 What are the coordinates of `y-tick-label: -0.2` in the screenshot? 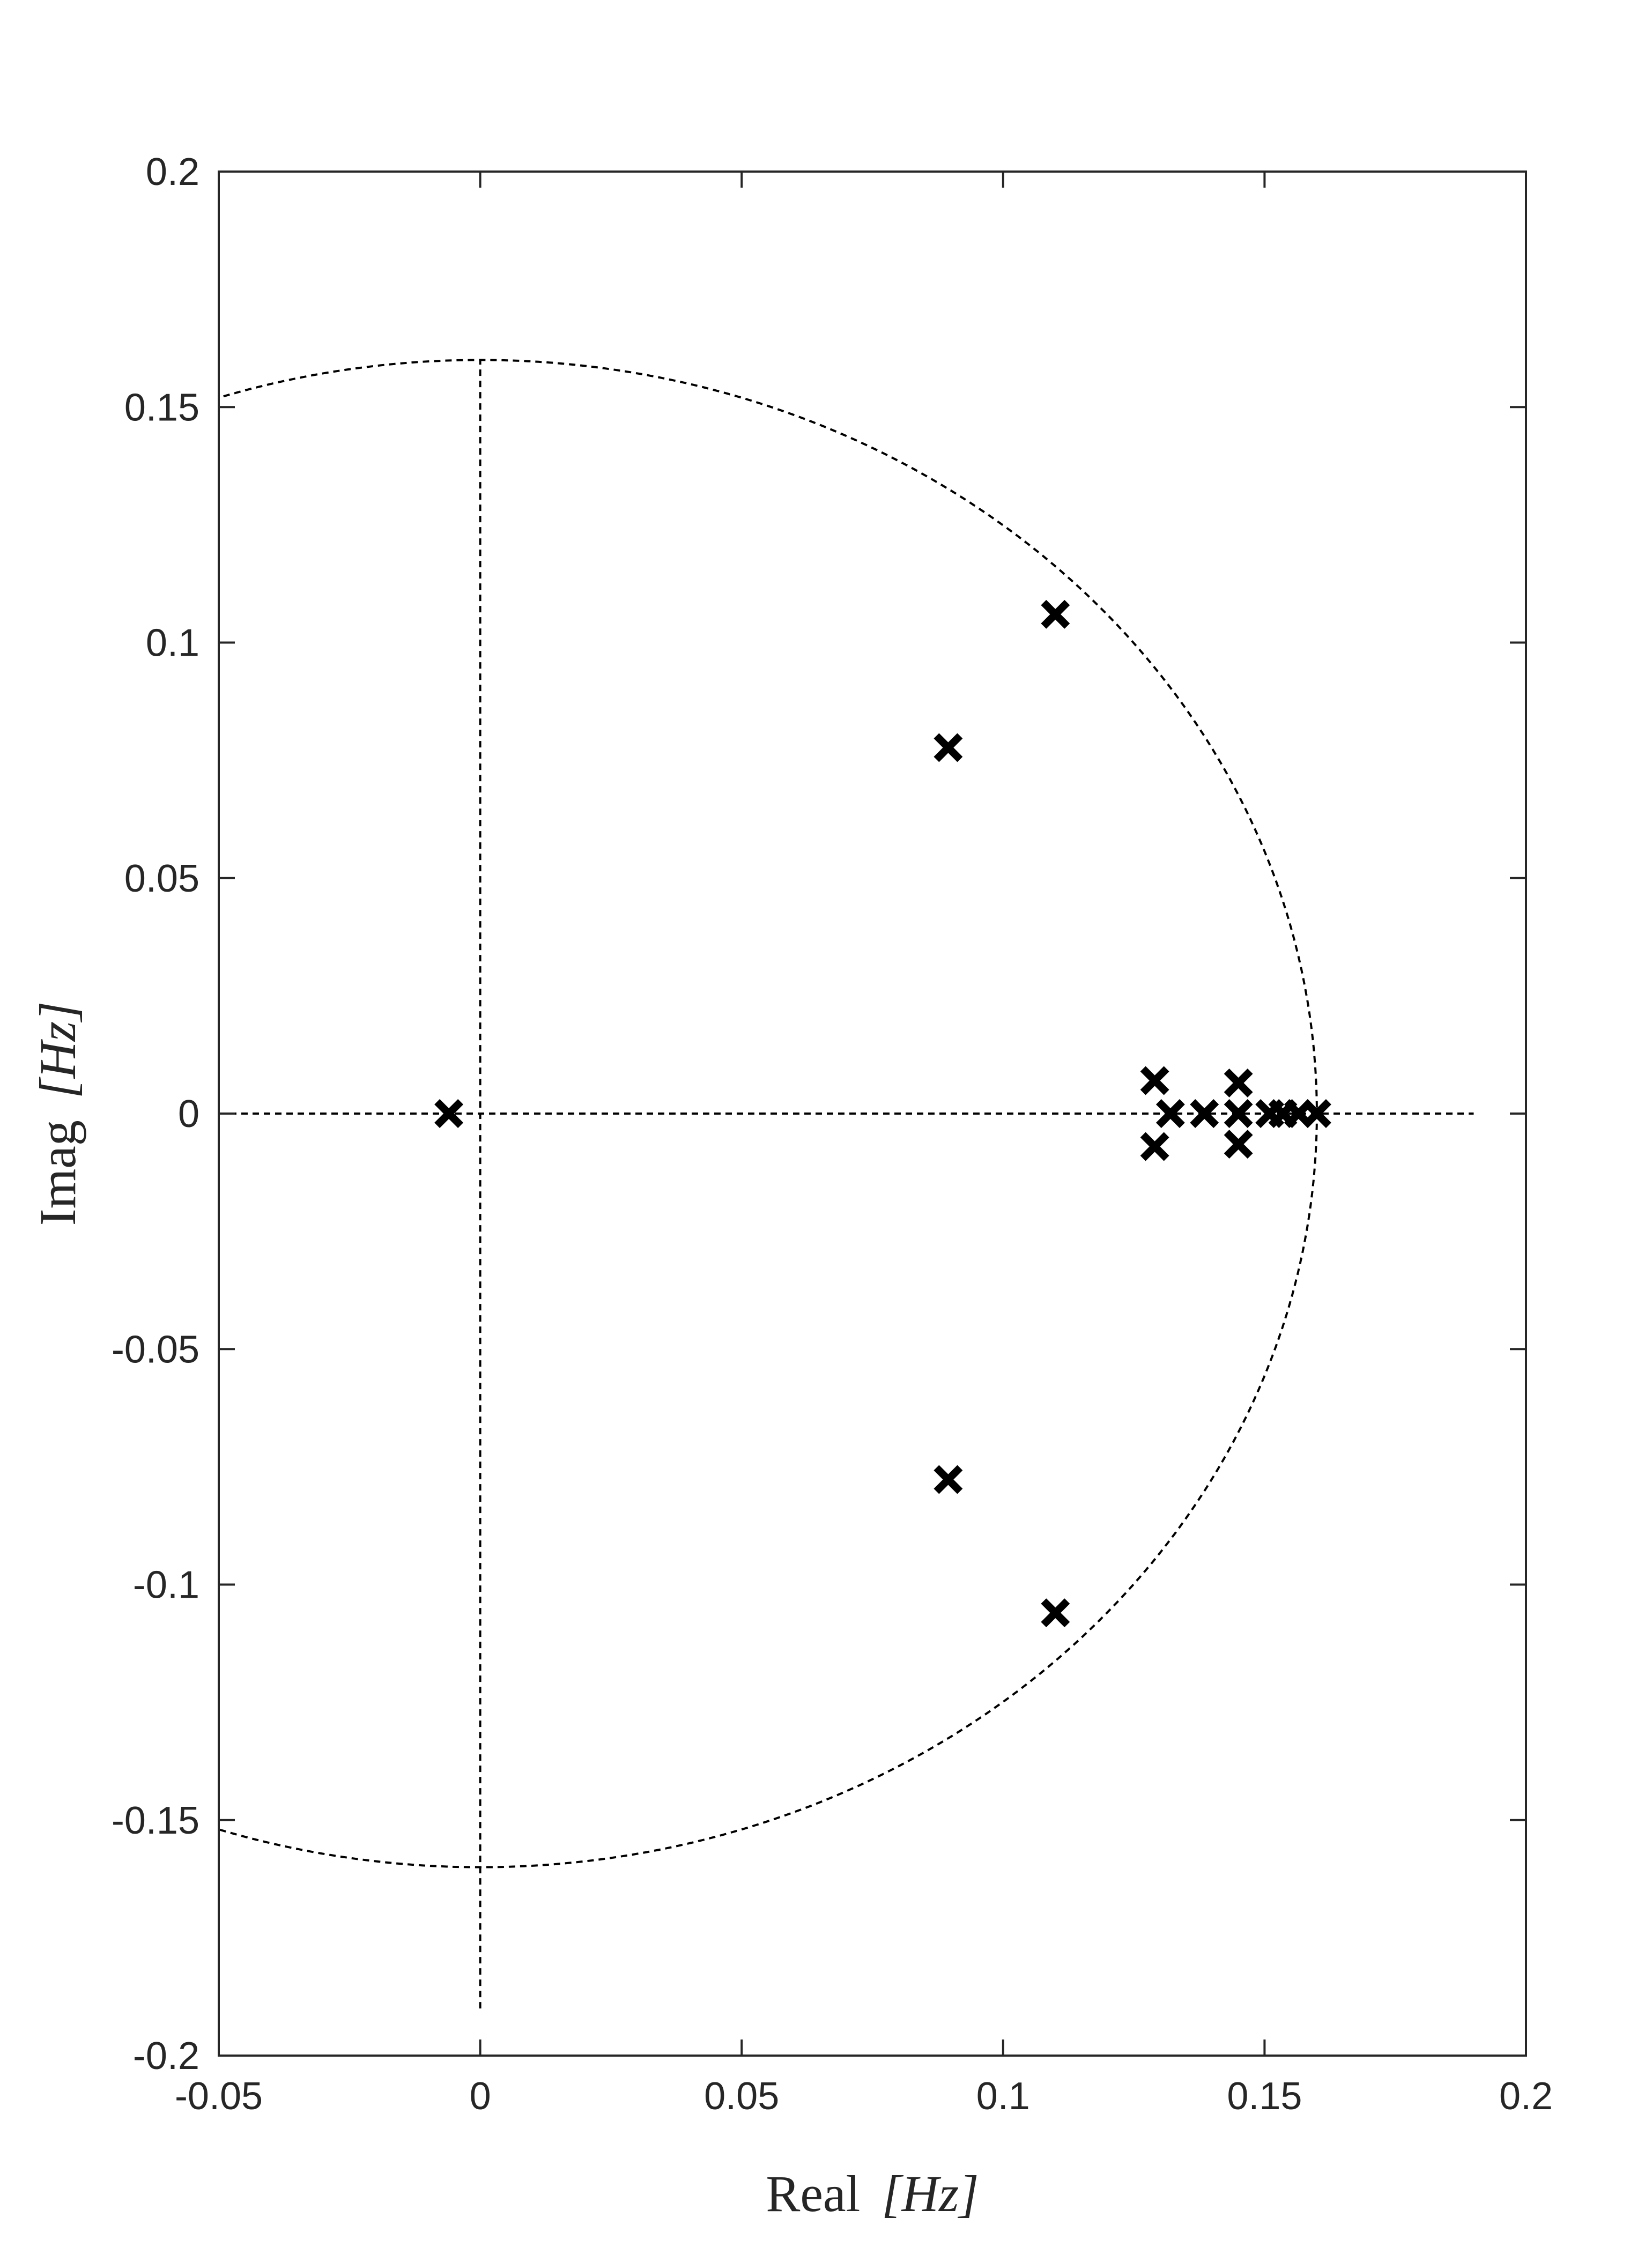 It's located at (166, 2056).